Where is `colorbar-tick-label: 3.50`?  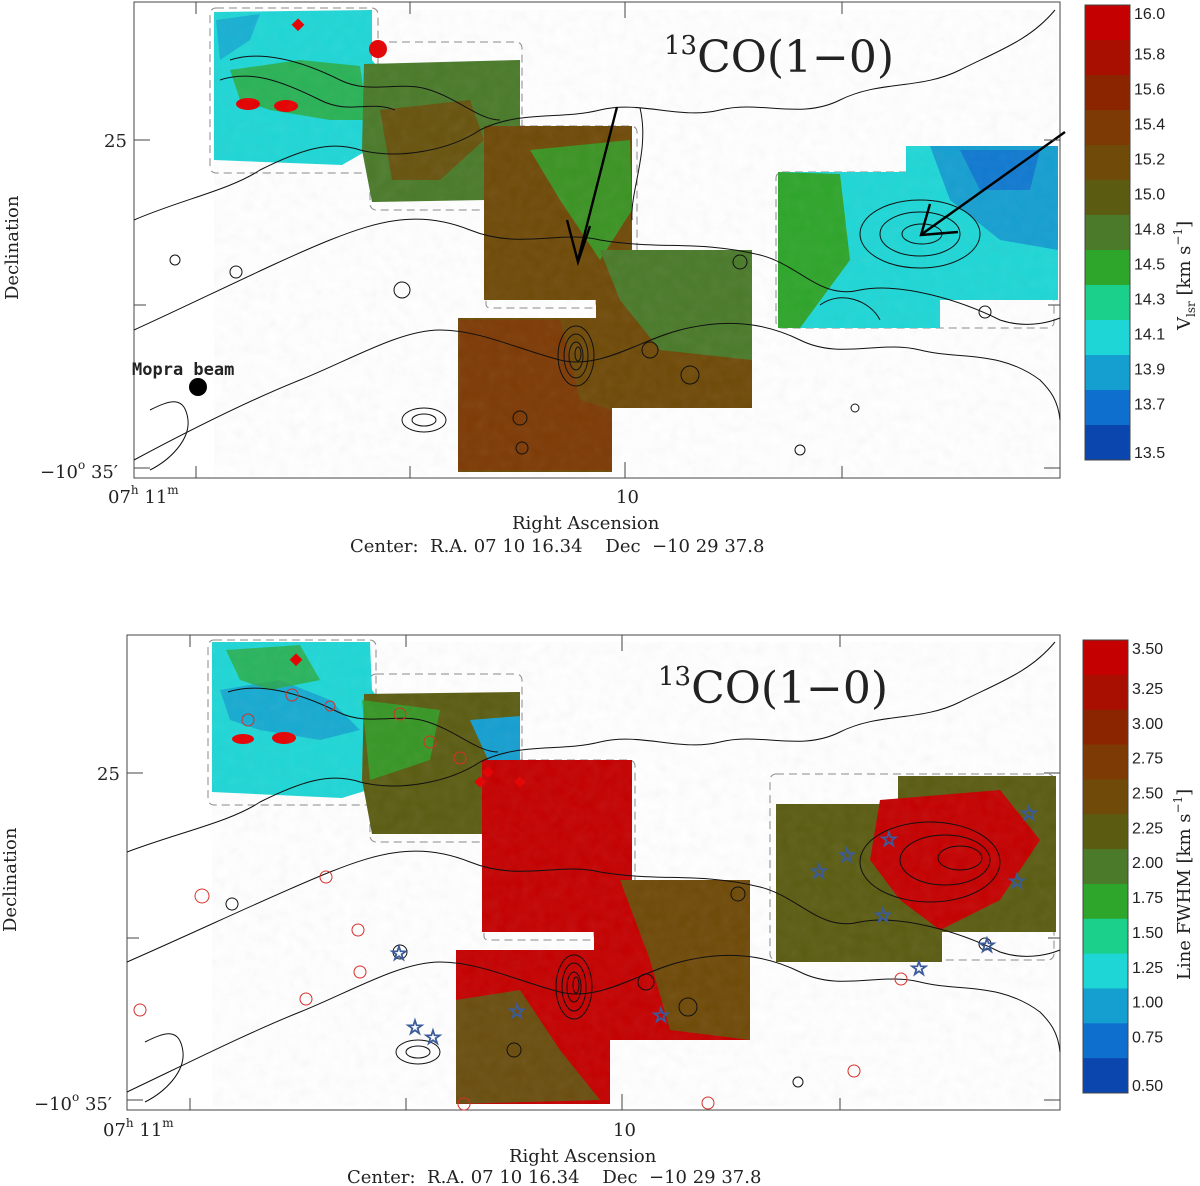
colorbar-tick-label: 3.50 is located at coordinates (1147, 649).